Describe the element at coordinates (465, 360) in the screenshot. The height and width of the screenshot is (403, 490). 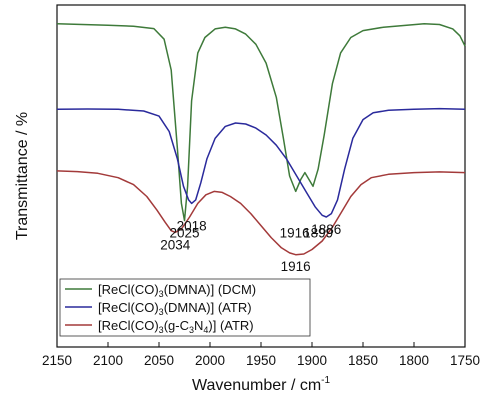
I see `x-tick-label: 1750` at that location.